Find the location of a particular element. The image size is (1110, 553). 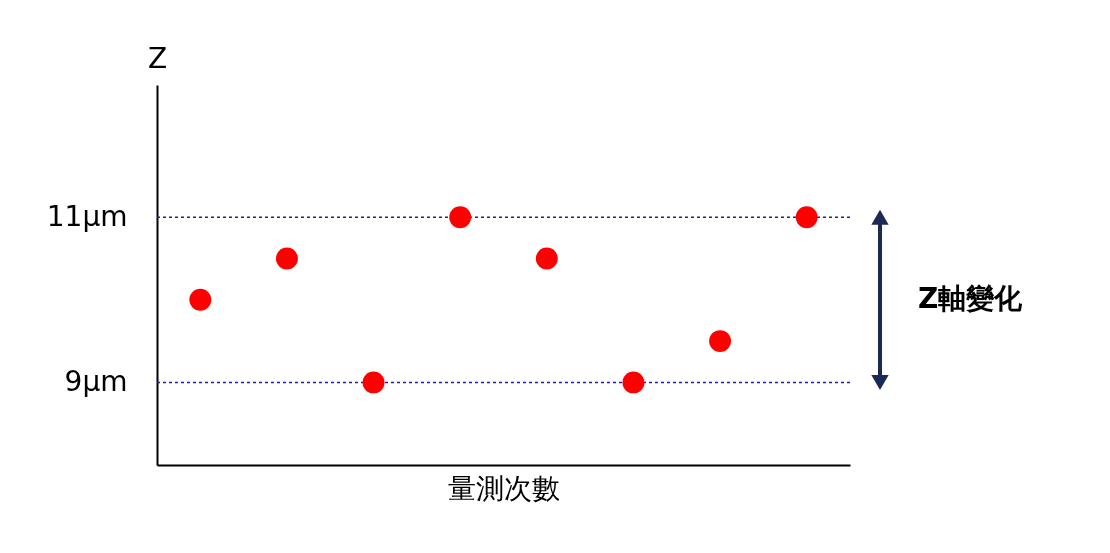

text: Z軸變化 is located at coordinates (971, 298).